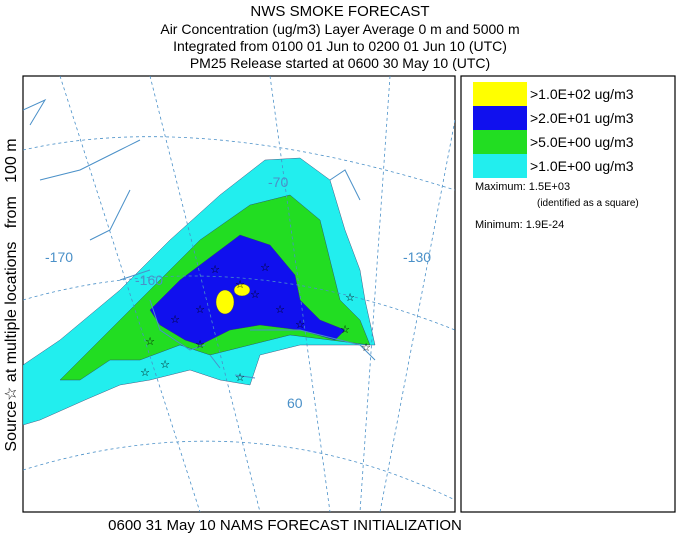 The height and width of the screenshot is (541, 678). Describe the element at coordinates (255, 323) in the screenshot. I see `source-stars: ☆ ☆ ☆ ☆ ☆ ☆ ☆ ☆ ☆ ☆ ☆ ☆ ☆ ☆ ☆ ☆` at that location.